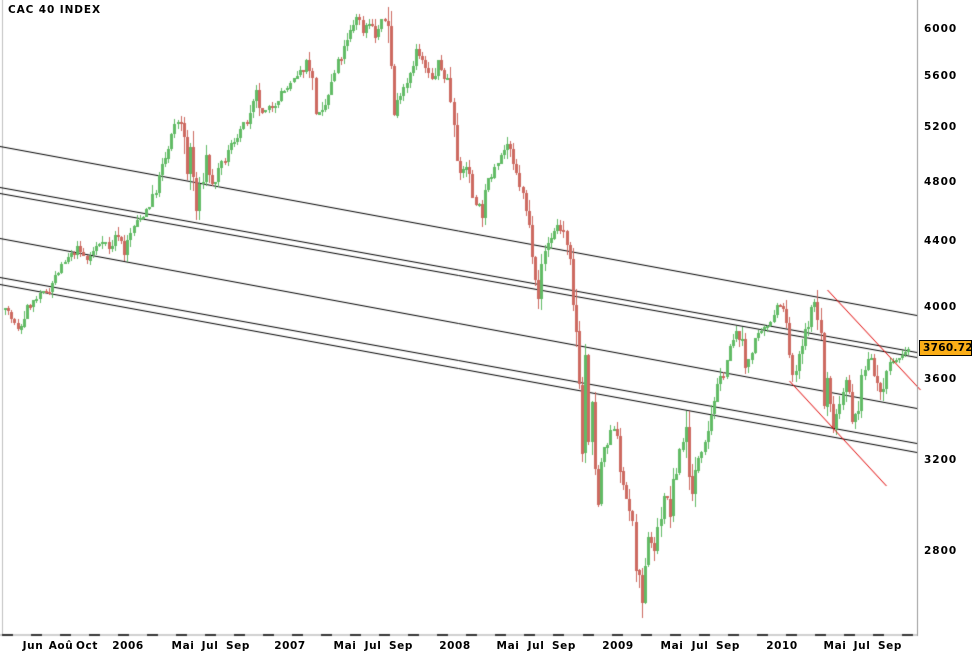 Image resolution: width=975 pixels, height=661 pixels. Describe the element at coordinates (946, 348) in the screenshot. I see `last-price-tag: 3760.72` at that location.